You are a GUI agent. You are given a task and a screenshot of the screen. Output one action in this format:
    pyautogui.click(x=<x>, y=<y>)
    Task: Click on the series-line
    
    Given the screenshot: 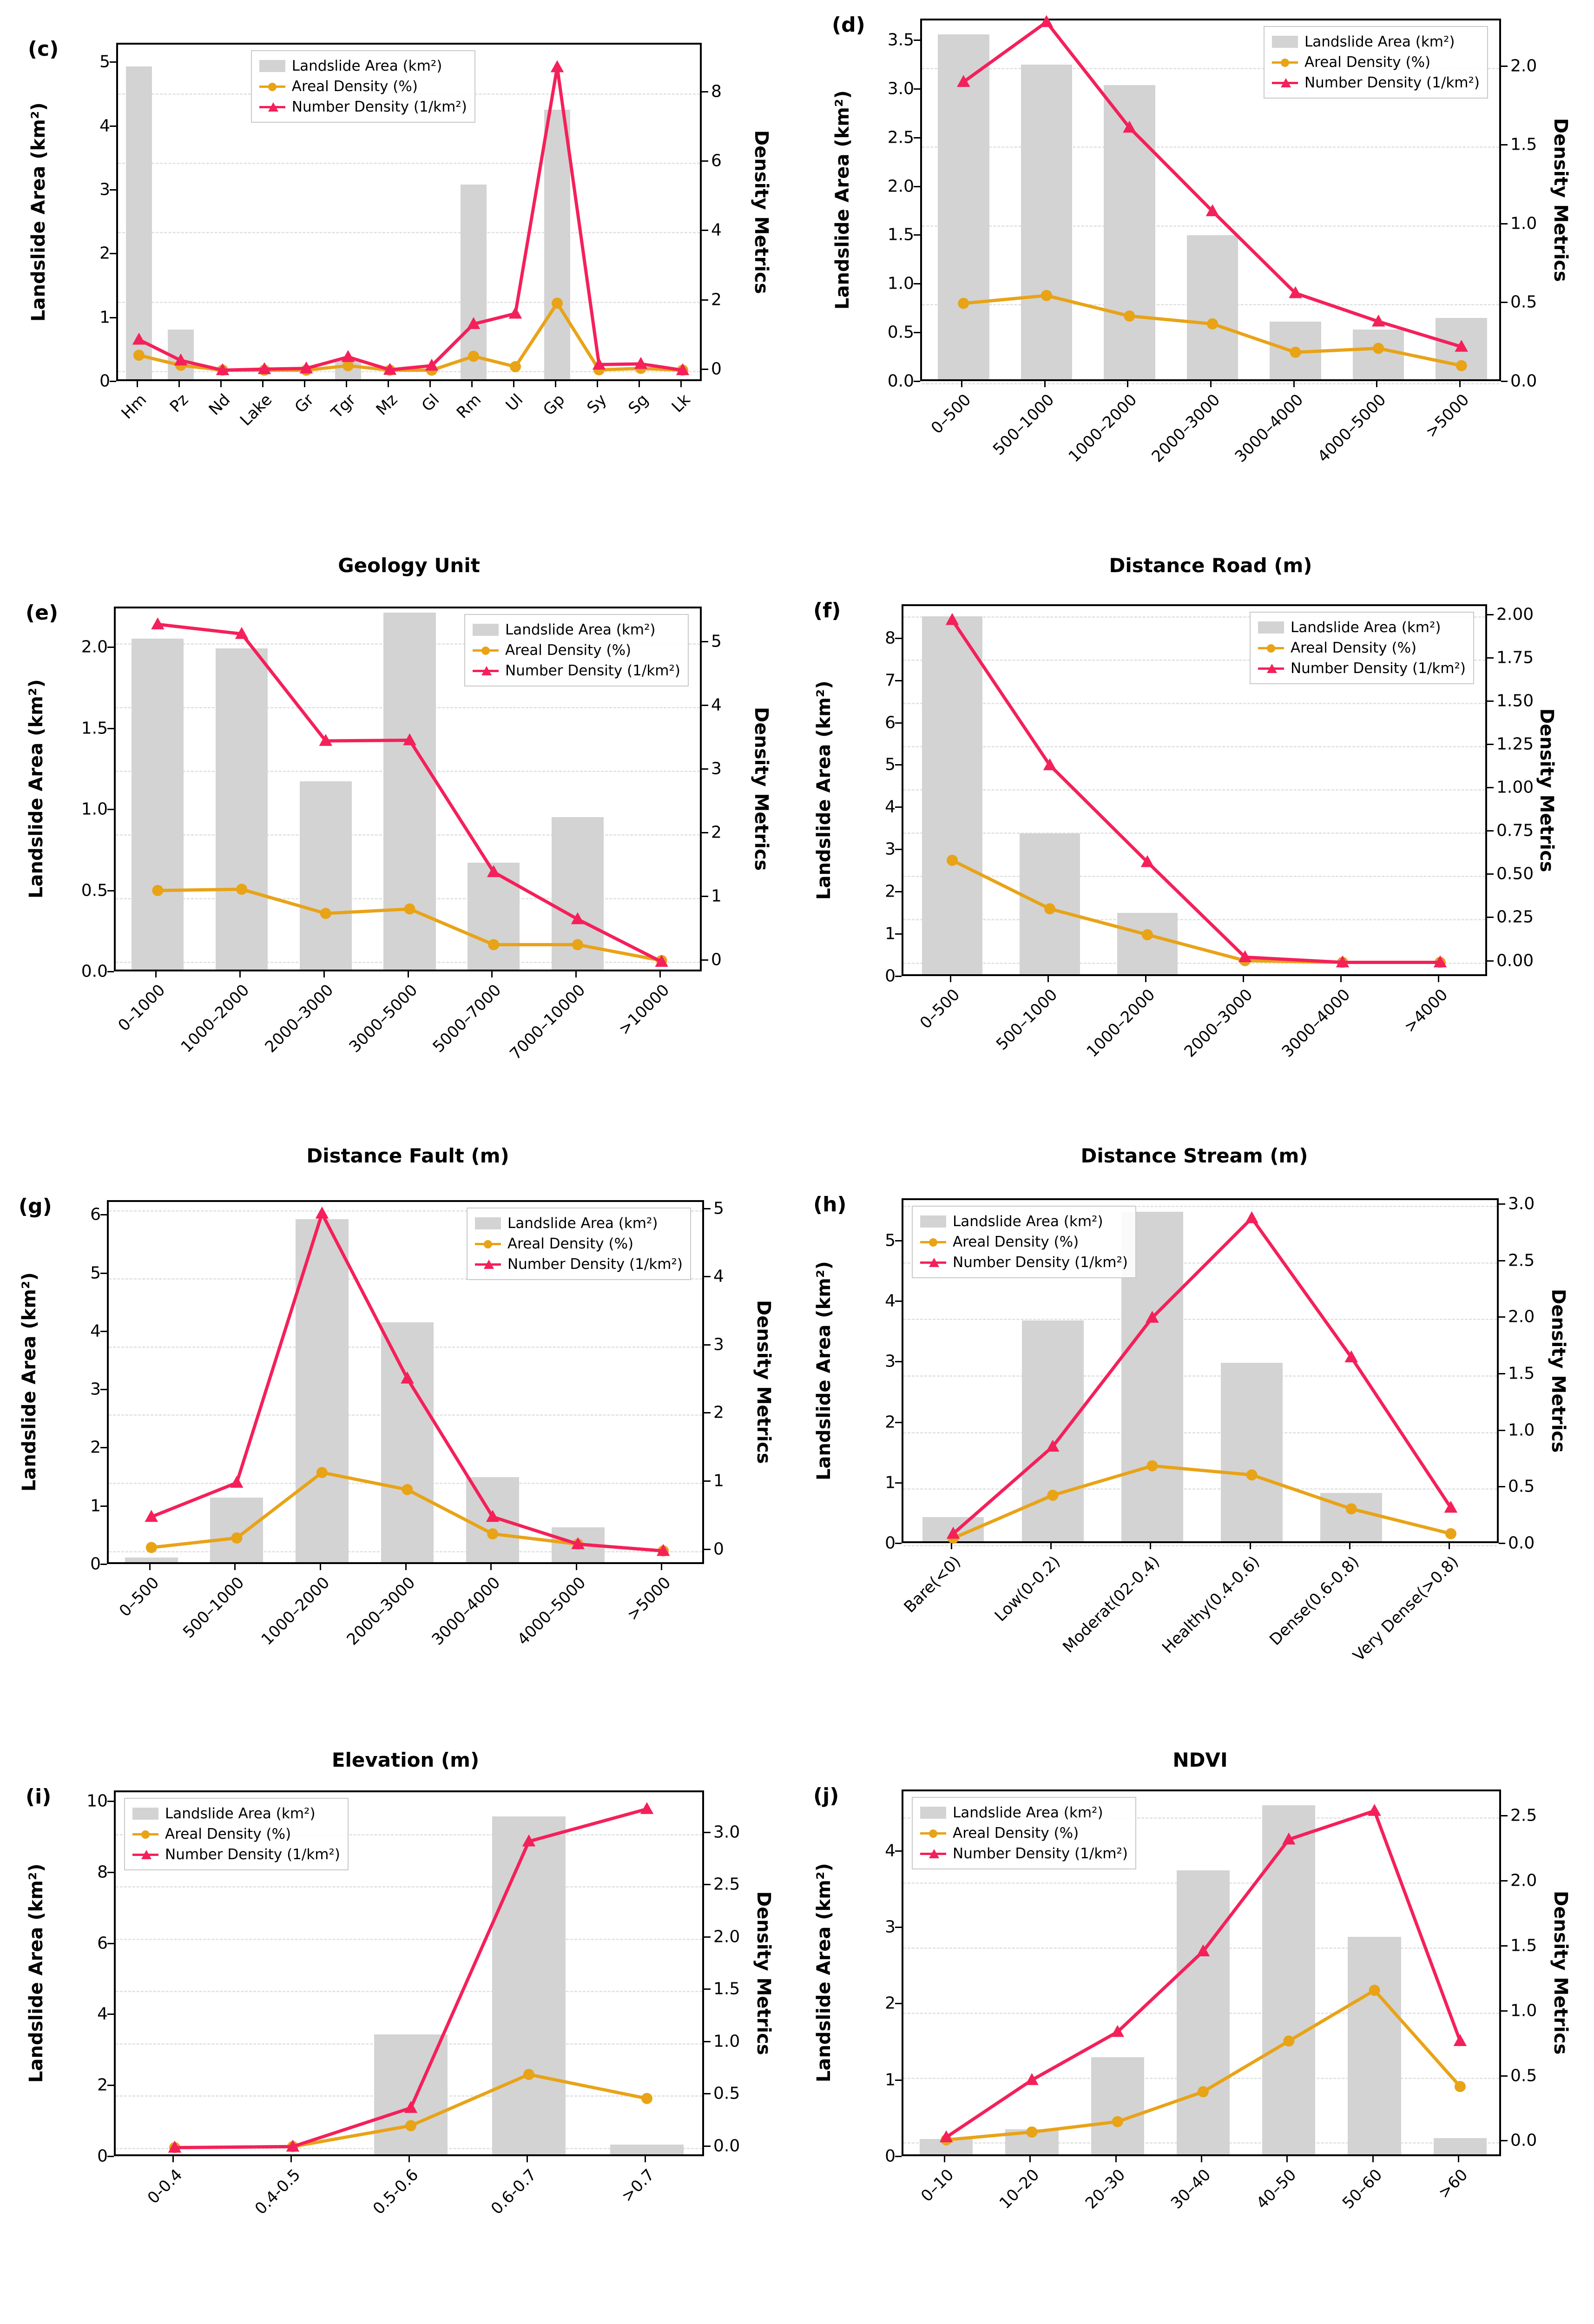 What is the action you would take?
    pyautogui.click(x=1195, y=791)
    